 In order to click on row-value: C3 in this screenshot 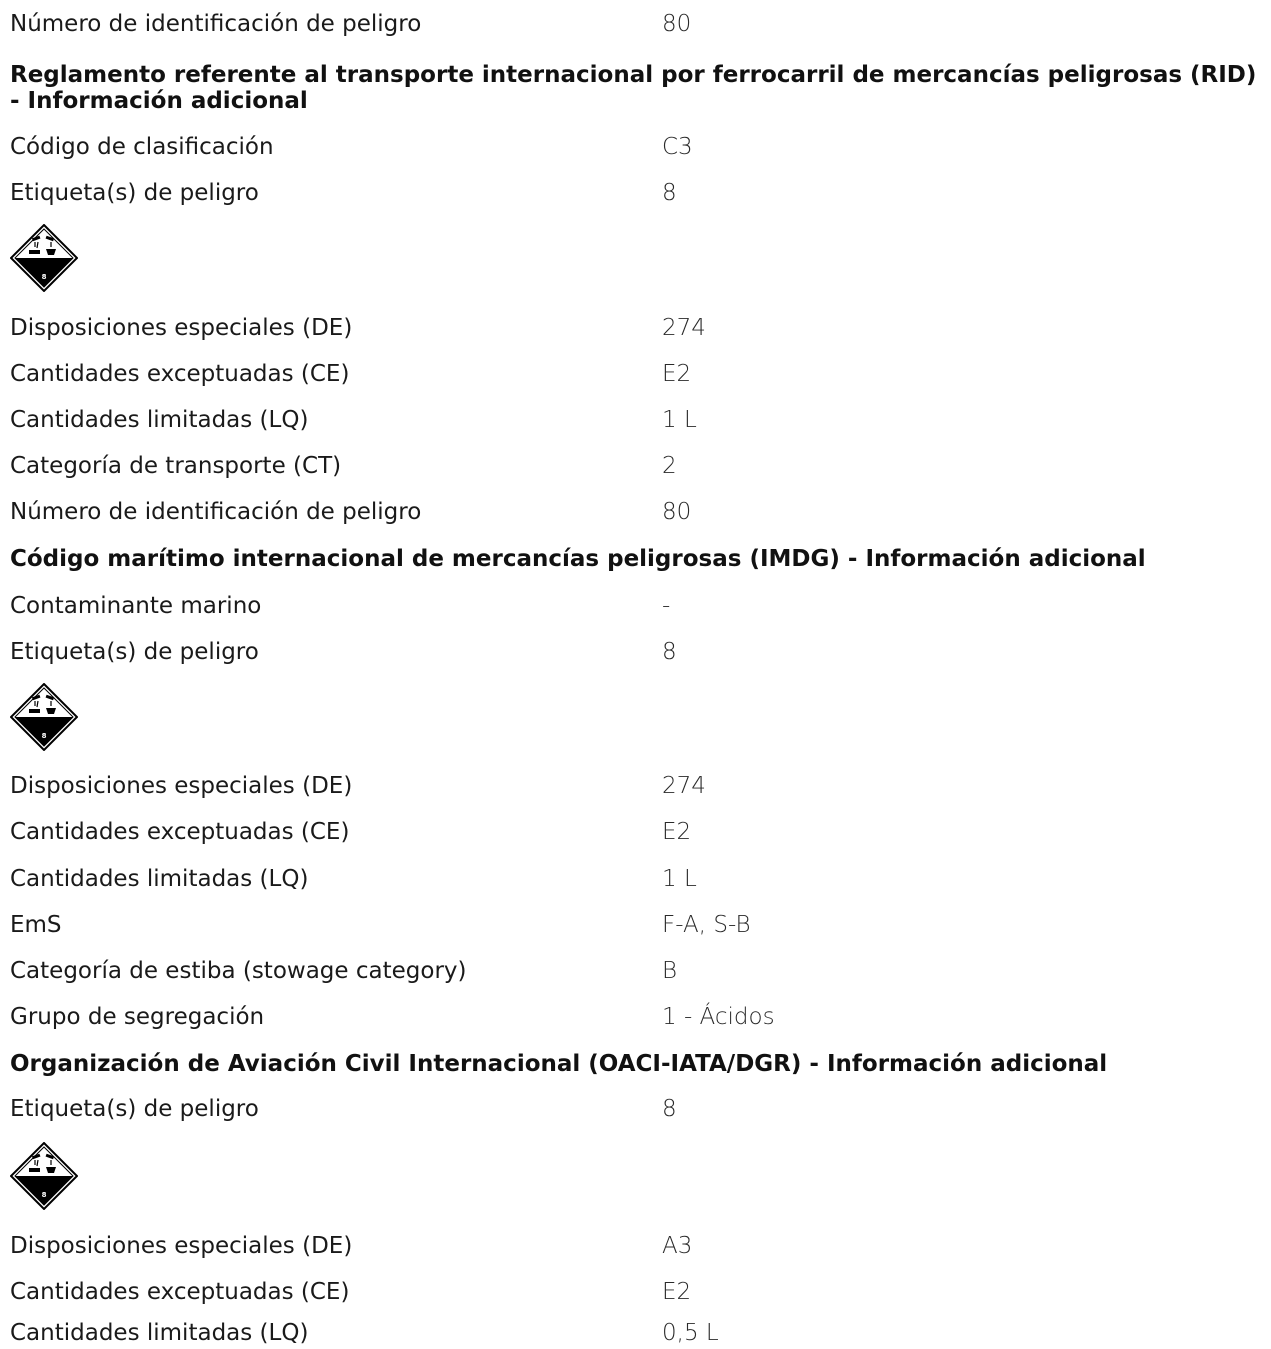, I will do `click(677, 147)`.